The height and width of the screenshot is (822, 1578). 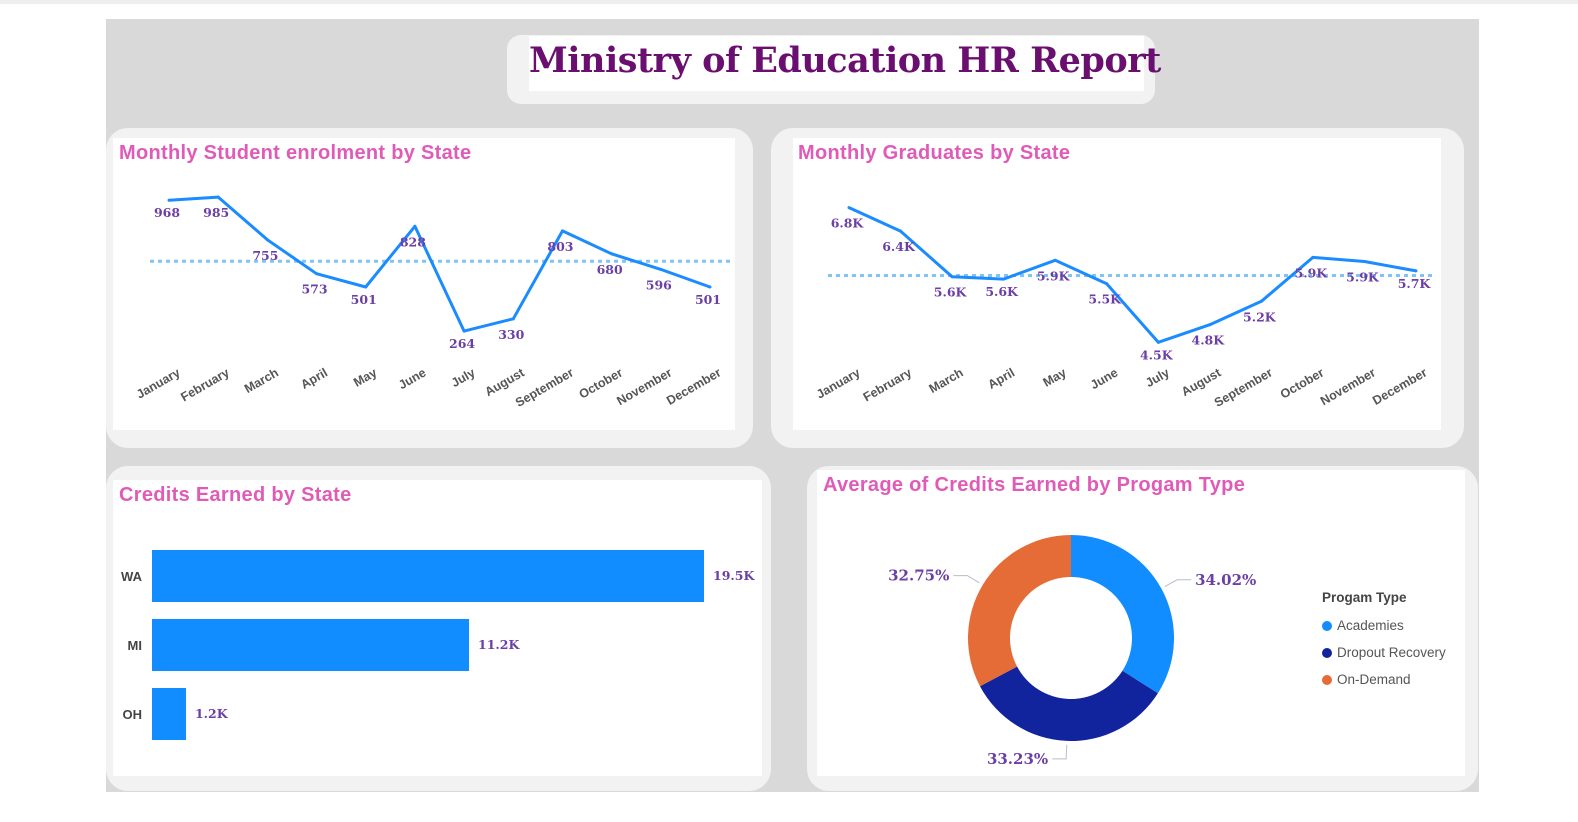 I want to click on donut-data-label: 32.75%, so click(x=918, y=576).